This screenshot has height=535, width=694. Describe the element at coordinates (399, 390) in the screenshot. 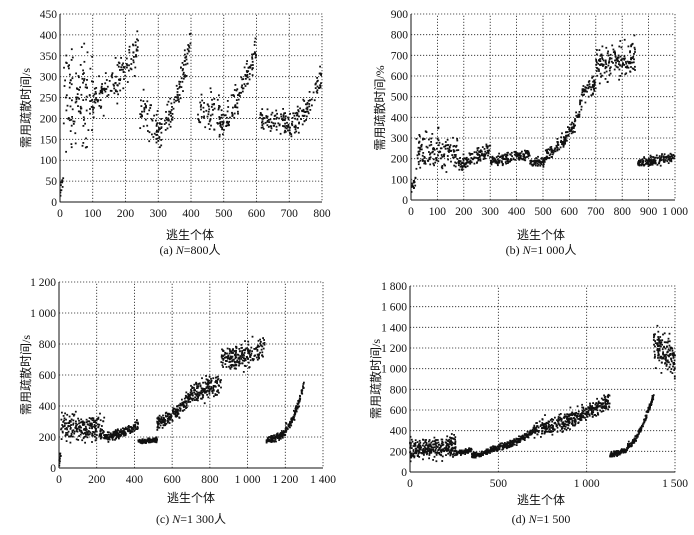

I see `y-tick-label: 800` at that location.